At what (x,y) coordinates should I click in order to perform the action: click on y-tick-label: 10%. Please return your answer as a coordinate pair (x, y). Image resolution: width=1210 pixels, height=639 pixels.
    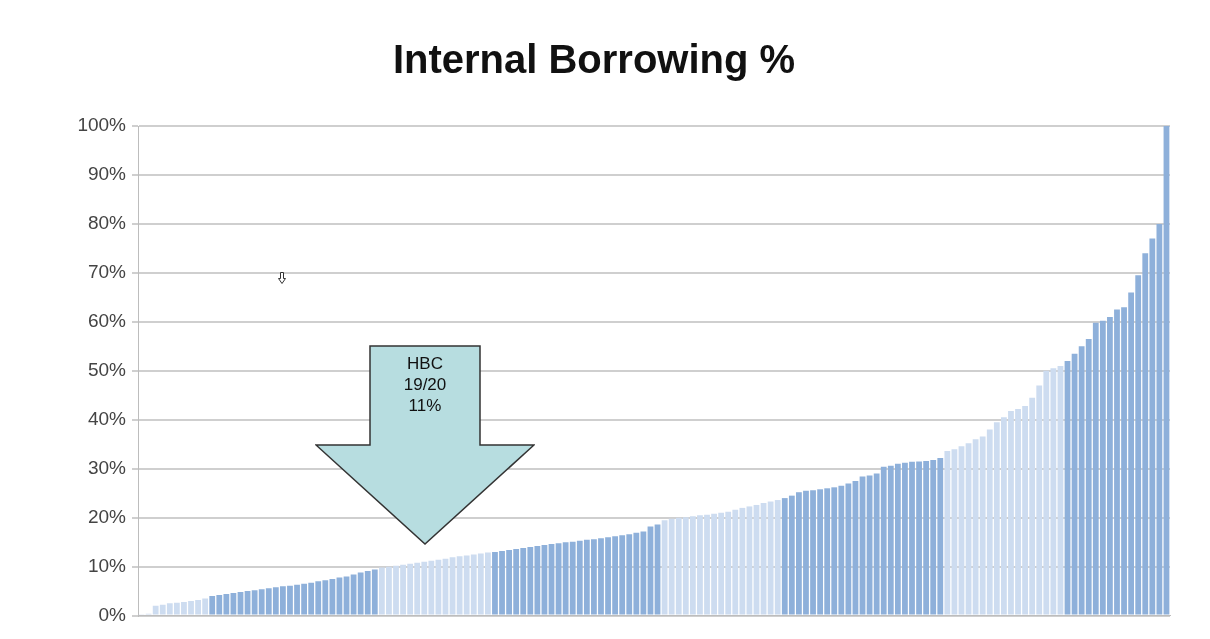
    Looking at the image, I should click on (107, 565).